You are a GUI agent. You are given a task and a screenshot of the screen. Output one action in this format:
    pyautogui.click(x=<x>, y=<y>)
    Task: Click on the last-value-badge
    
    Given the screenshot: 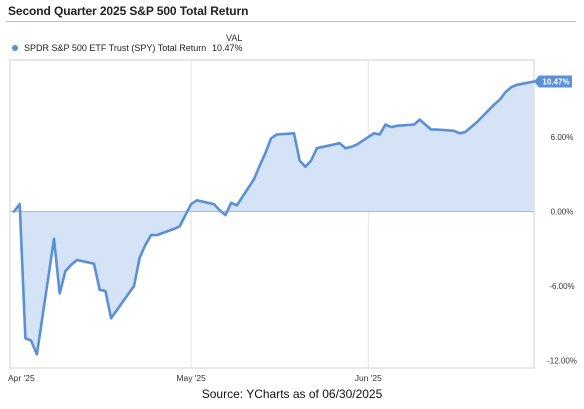 What is the action you would take?
    pyautogui.click(x=553, y=81)
    